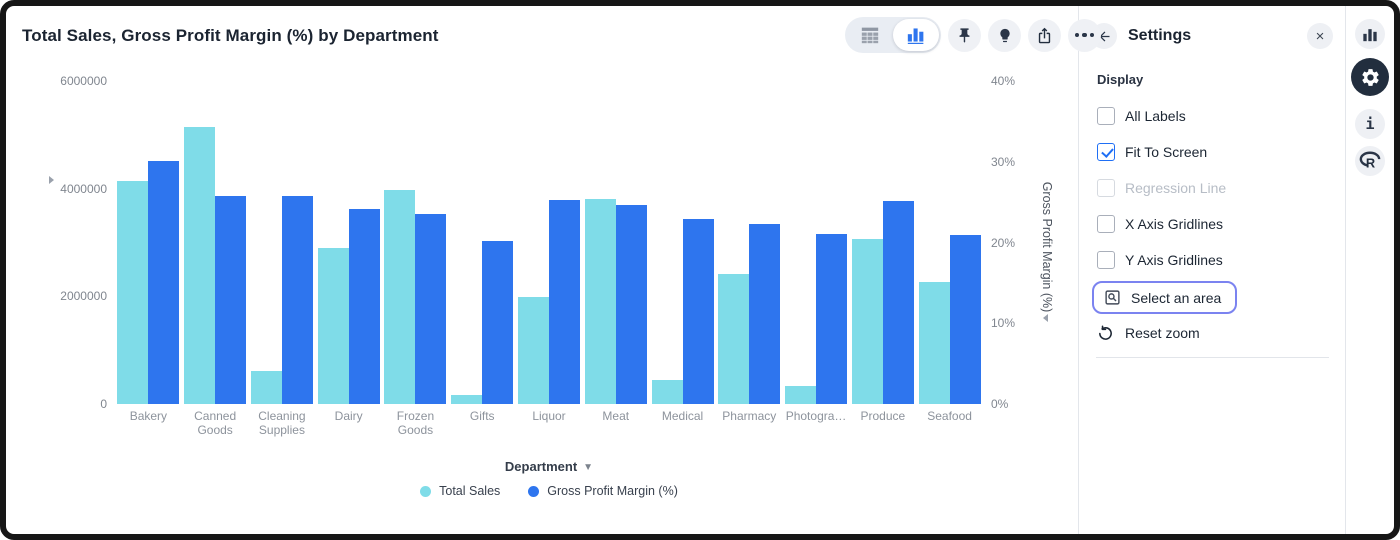 This screenshot has height=540, width=1400. I want to click on chart-view-toggle, so click(916, 35).